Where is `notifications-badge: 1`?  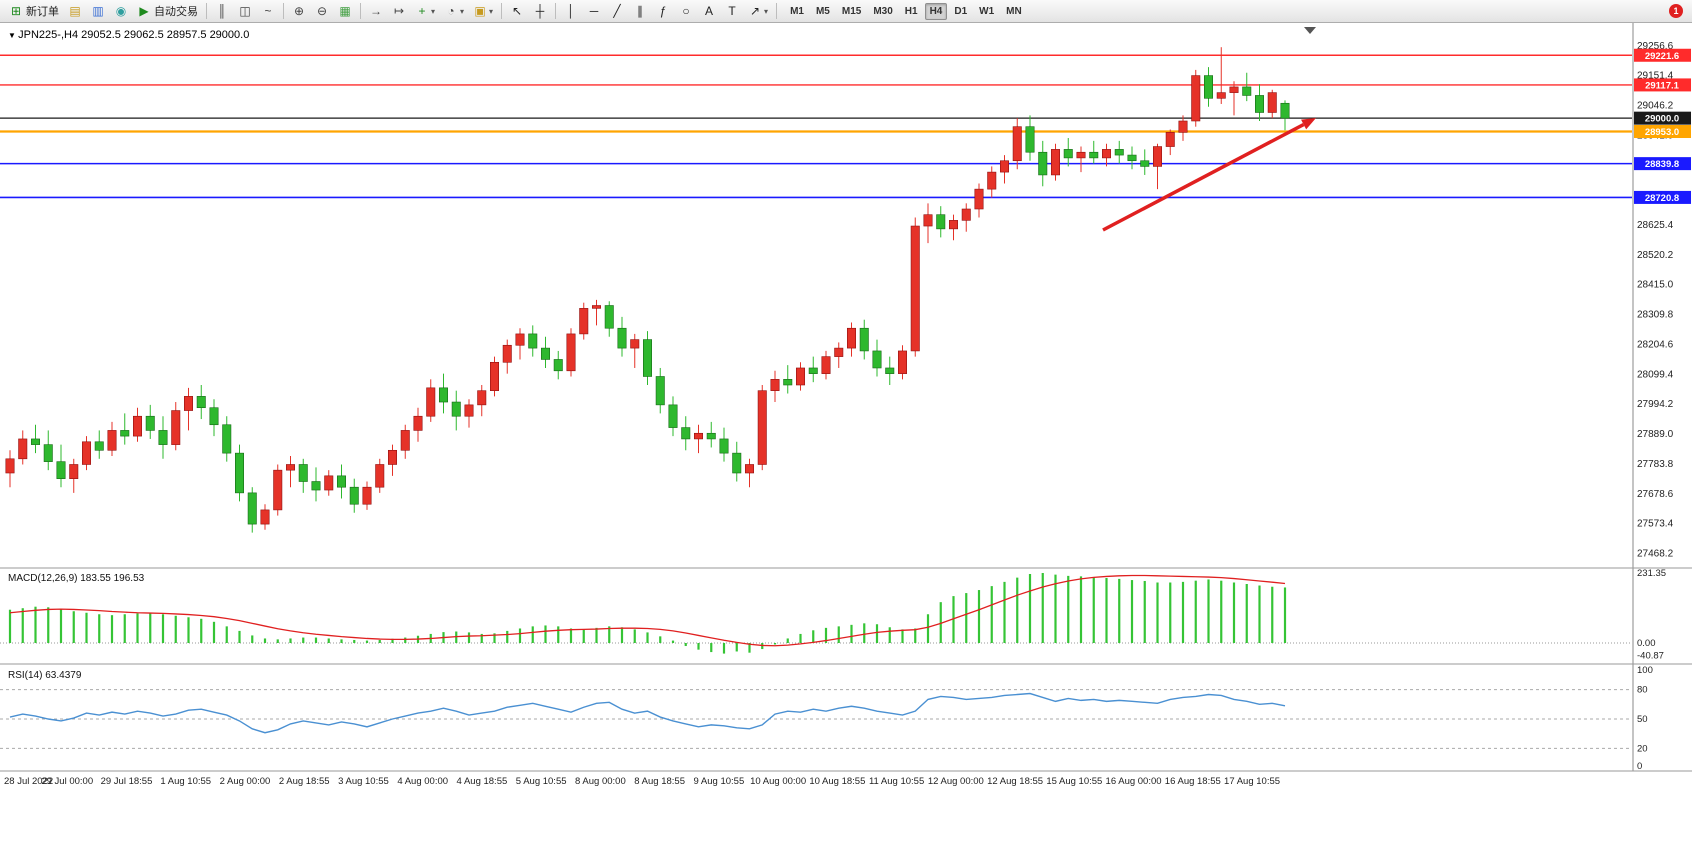 notifications-badge: 1 is located at coordinates (1676, 11).